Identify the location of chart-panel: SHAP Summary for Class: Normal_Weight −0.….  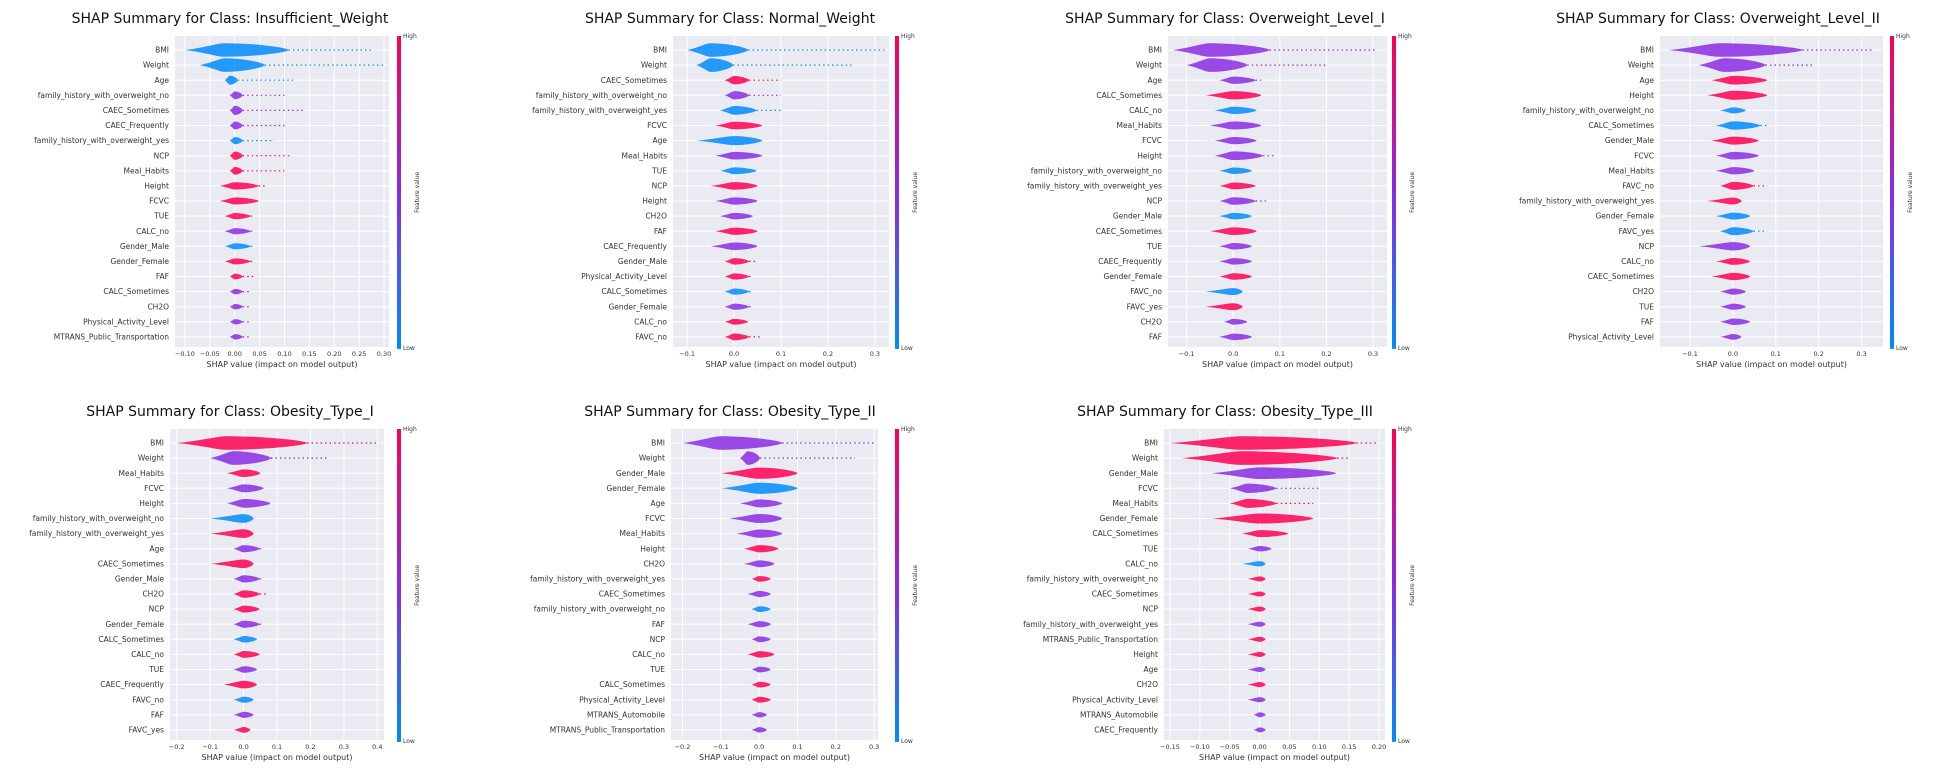
(725, 190).